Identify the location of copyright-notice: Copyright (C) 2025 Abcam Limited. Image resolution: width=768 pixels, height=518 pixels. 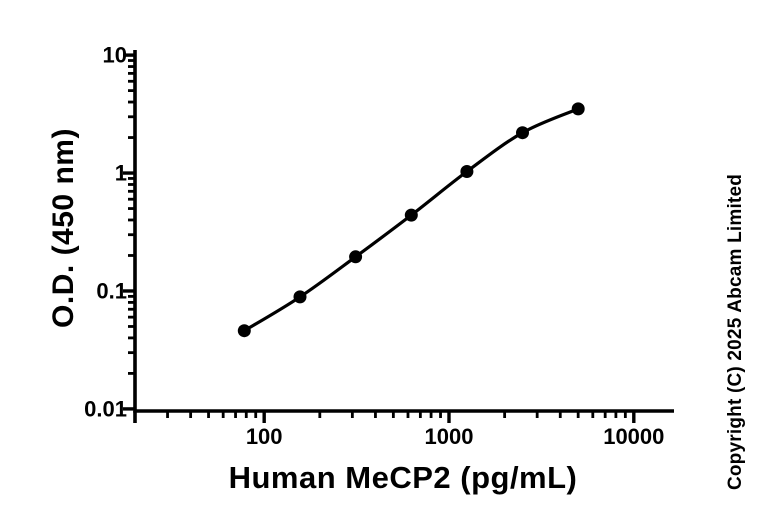
(735, 332).